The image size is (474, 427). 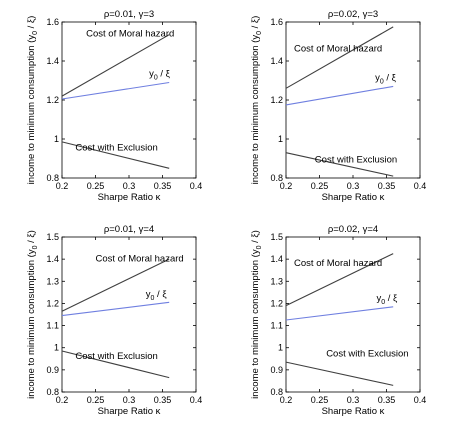 I want to click on chart-title: ρ=0.01, γ=3, so click(x=129, y=14).